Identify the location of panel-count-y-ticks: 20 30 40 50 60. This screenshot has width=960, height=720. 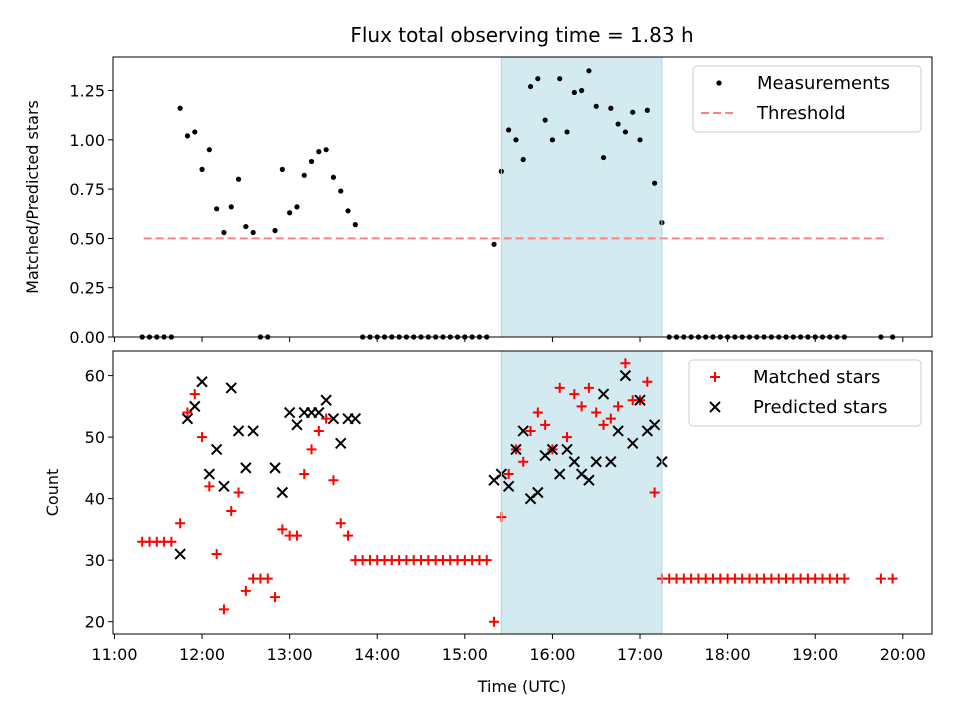
(99, 499).